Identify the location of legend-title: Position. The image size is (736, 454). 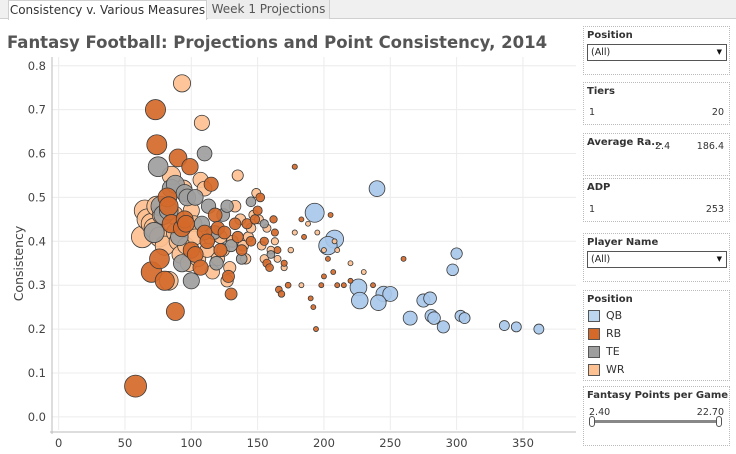
(610, 299).